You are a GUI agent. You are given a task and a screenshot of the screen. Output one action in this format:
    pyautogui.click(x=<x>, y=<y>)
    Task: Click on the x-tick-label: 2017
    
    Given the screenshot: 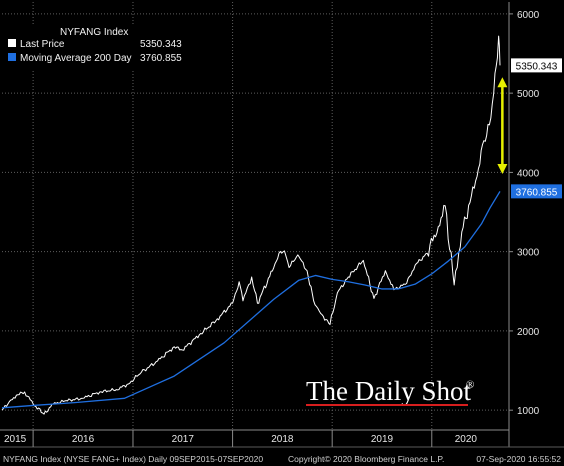 What is the action you would take?
    pyautogui.click(x=183, y=439)
    